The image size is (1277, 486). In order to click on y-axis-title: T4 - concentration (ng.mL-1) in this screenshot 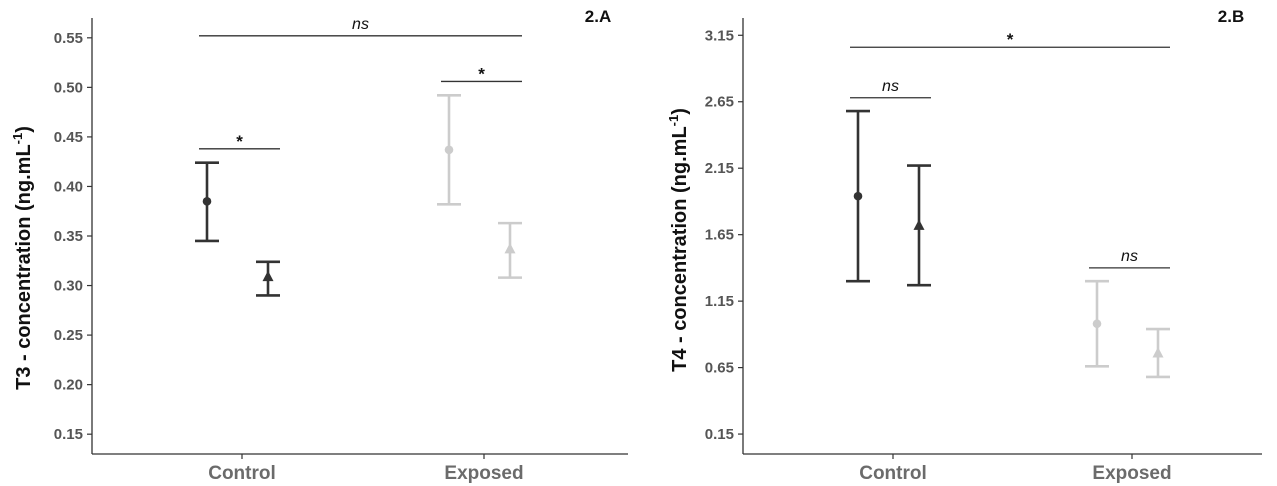, I will do `click(678, 240)`.